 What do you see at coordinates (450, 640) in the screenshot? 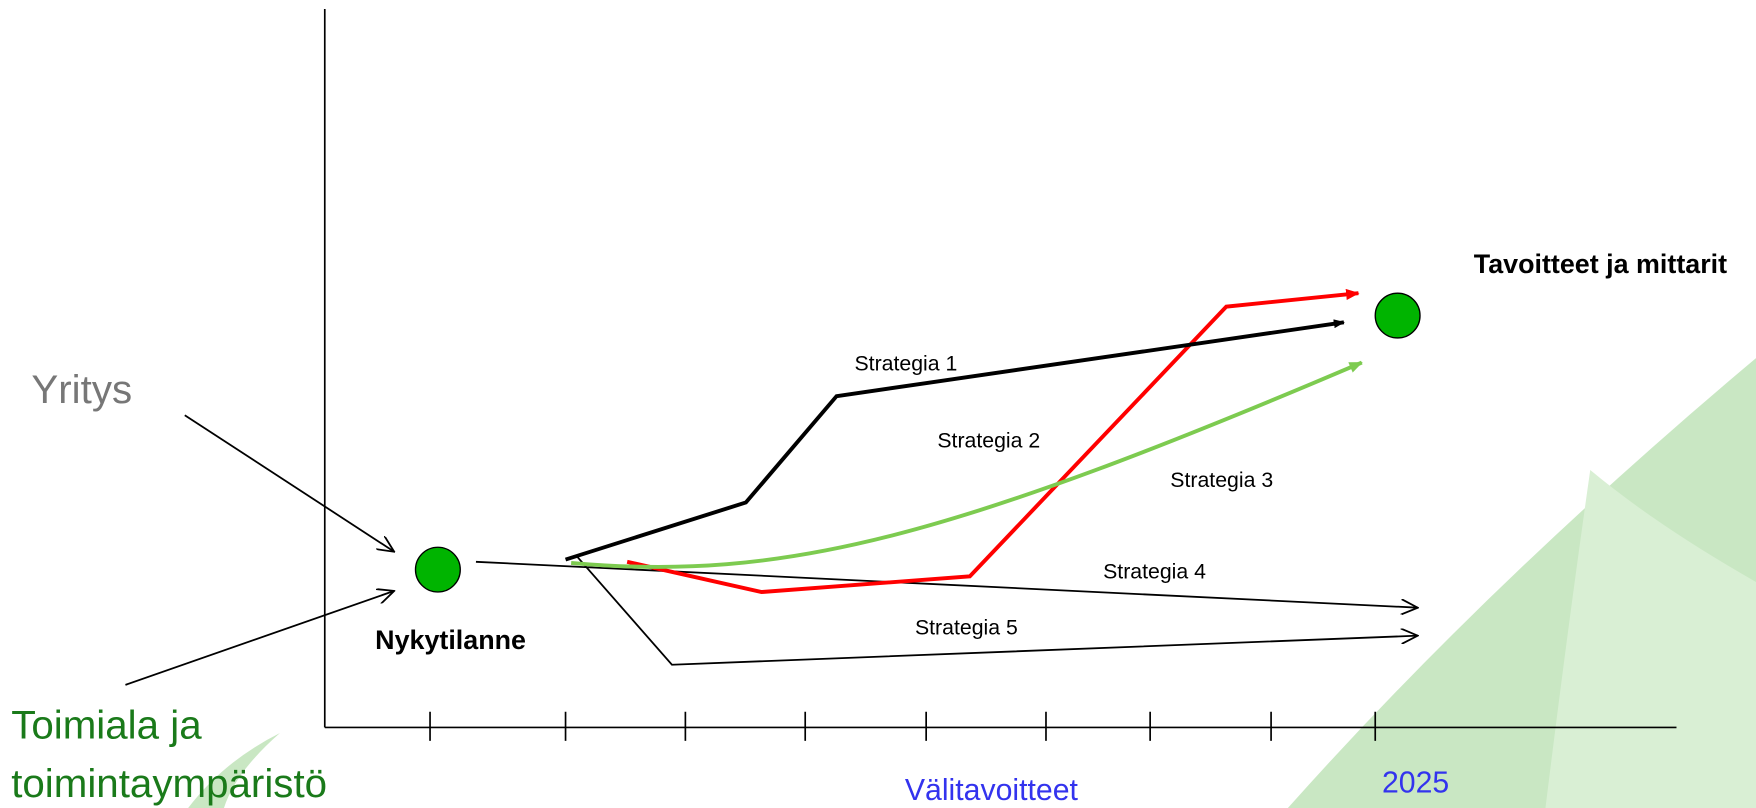
I see `start-label: Nykytilanne` at bounding box center [450, 640].